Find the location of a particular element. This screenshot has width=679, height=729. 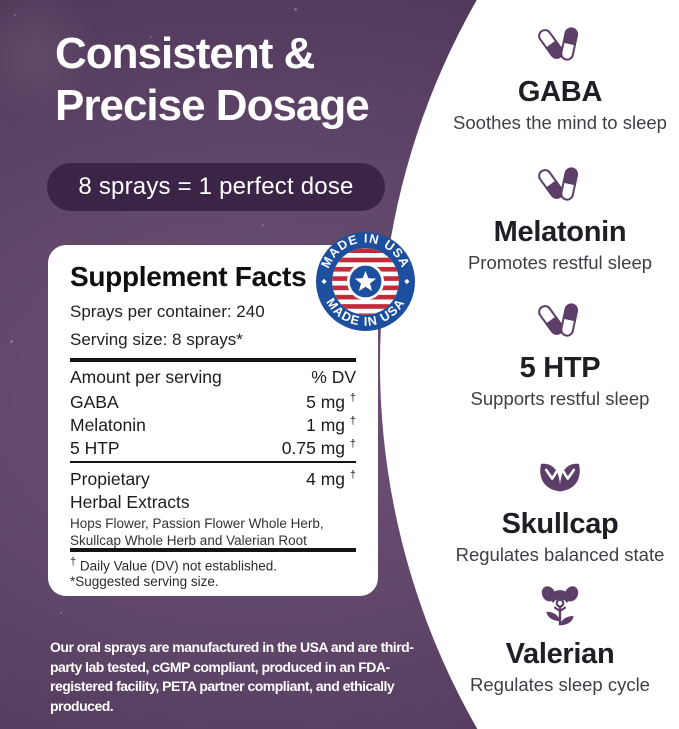

ingredient-description: Regulates balanced state is located at coordinates (560, 554).